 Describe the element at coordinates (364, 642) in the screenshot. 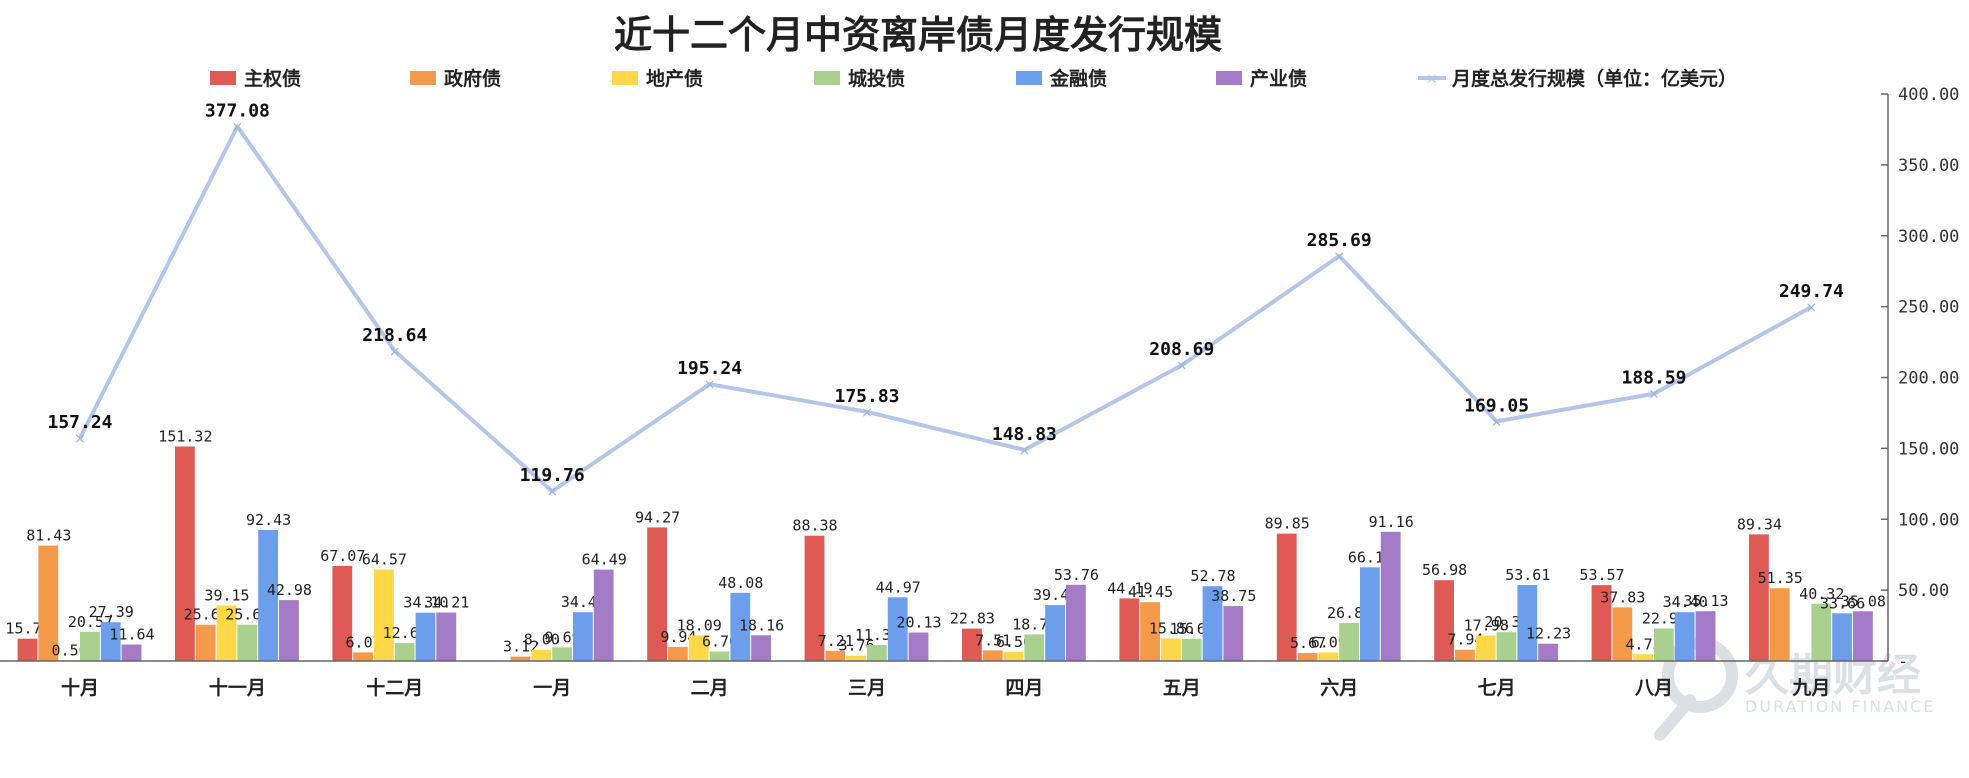

I see `bar-label-2-1: 6.07` at that location.